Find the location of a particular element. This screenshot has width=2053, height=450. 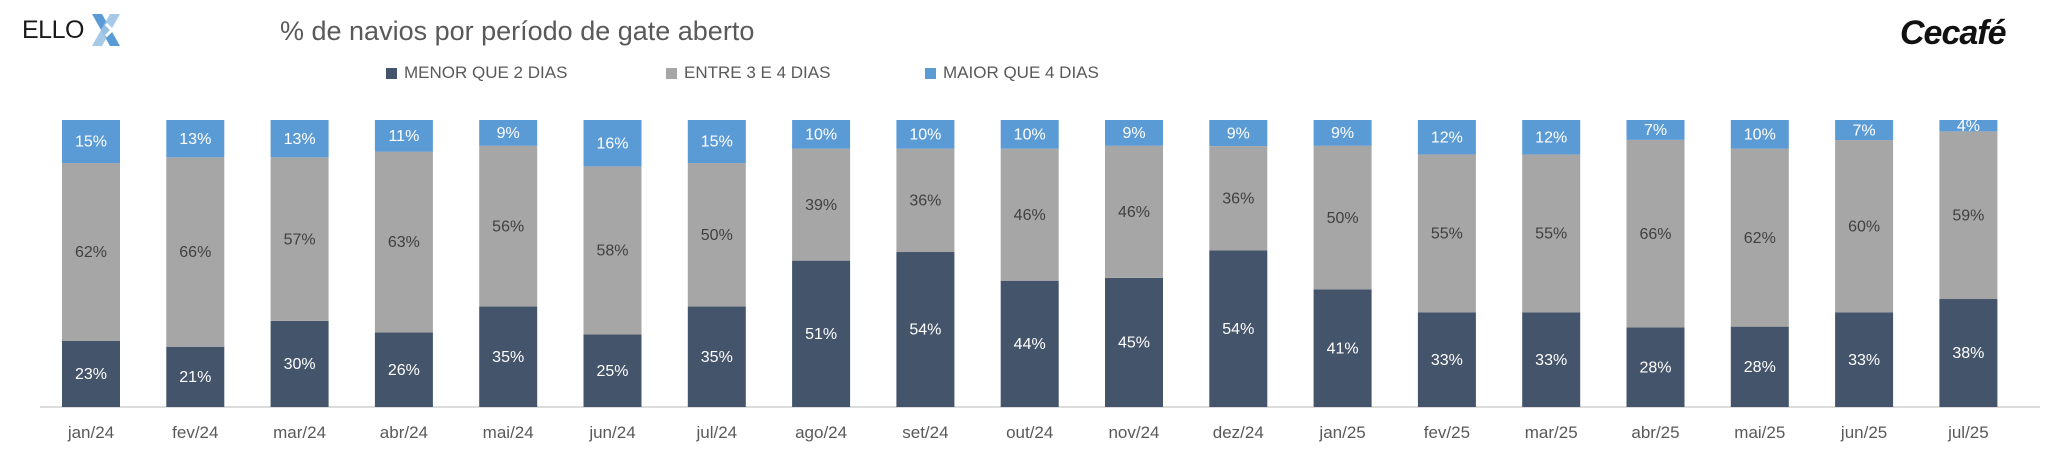

data-label-entre-jan-25: 50% is located at coordinates (1343, 218).